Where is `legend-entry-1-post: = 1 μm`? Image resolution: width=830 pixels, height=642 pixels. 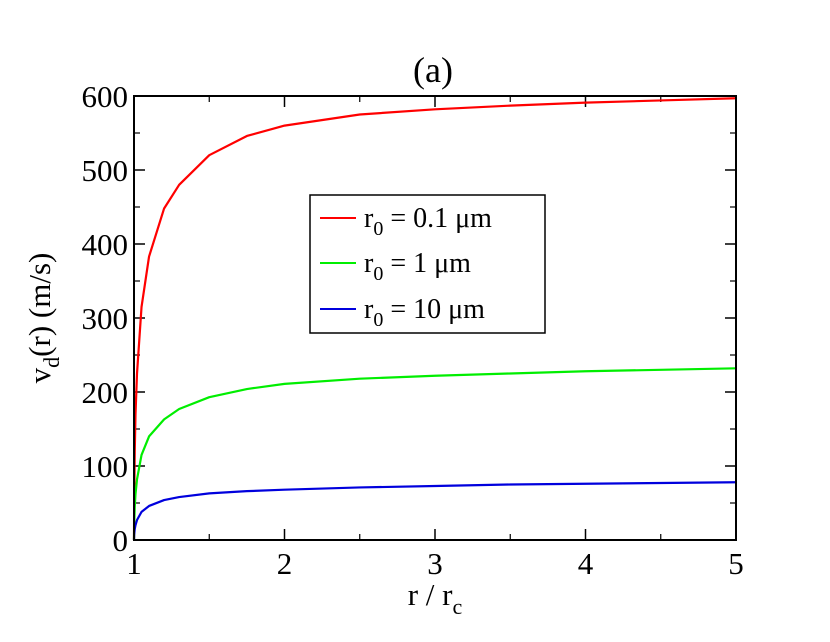 legend-entry-1-post: = 1 μm is located at coordinates (427, 263).